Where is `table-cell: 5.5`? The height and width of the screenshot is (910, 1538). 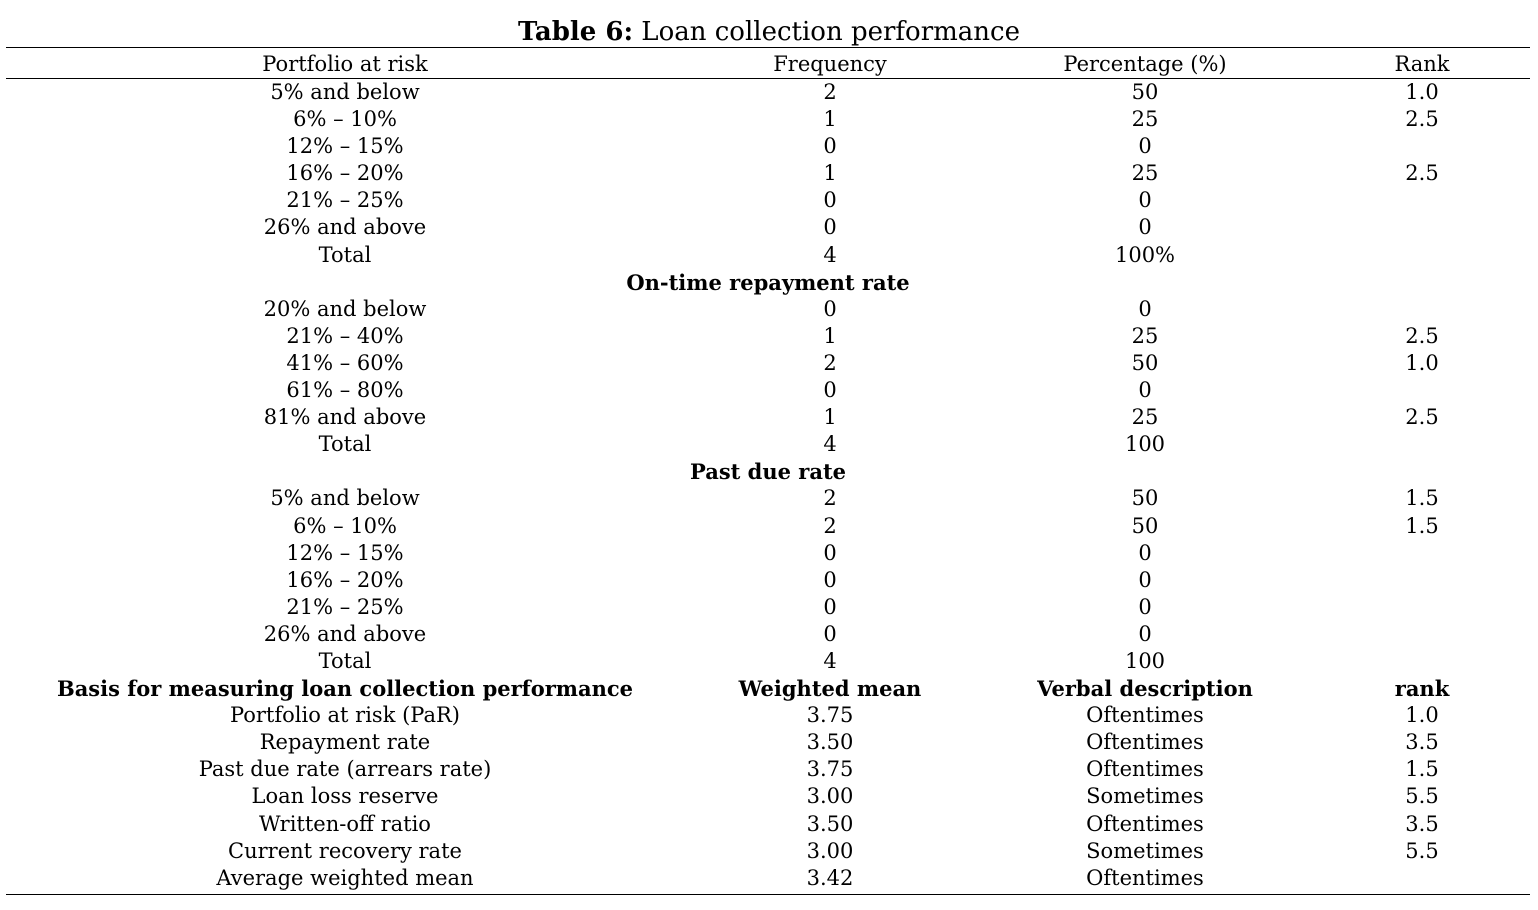
table-cell: 5.5 is located at coordinates (1422, 796).